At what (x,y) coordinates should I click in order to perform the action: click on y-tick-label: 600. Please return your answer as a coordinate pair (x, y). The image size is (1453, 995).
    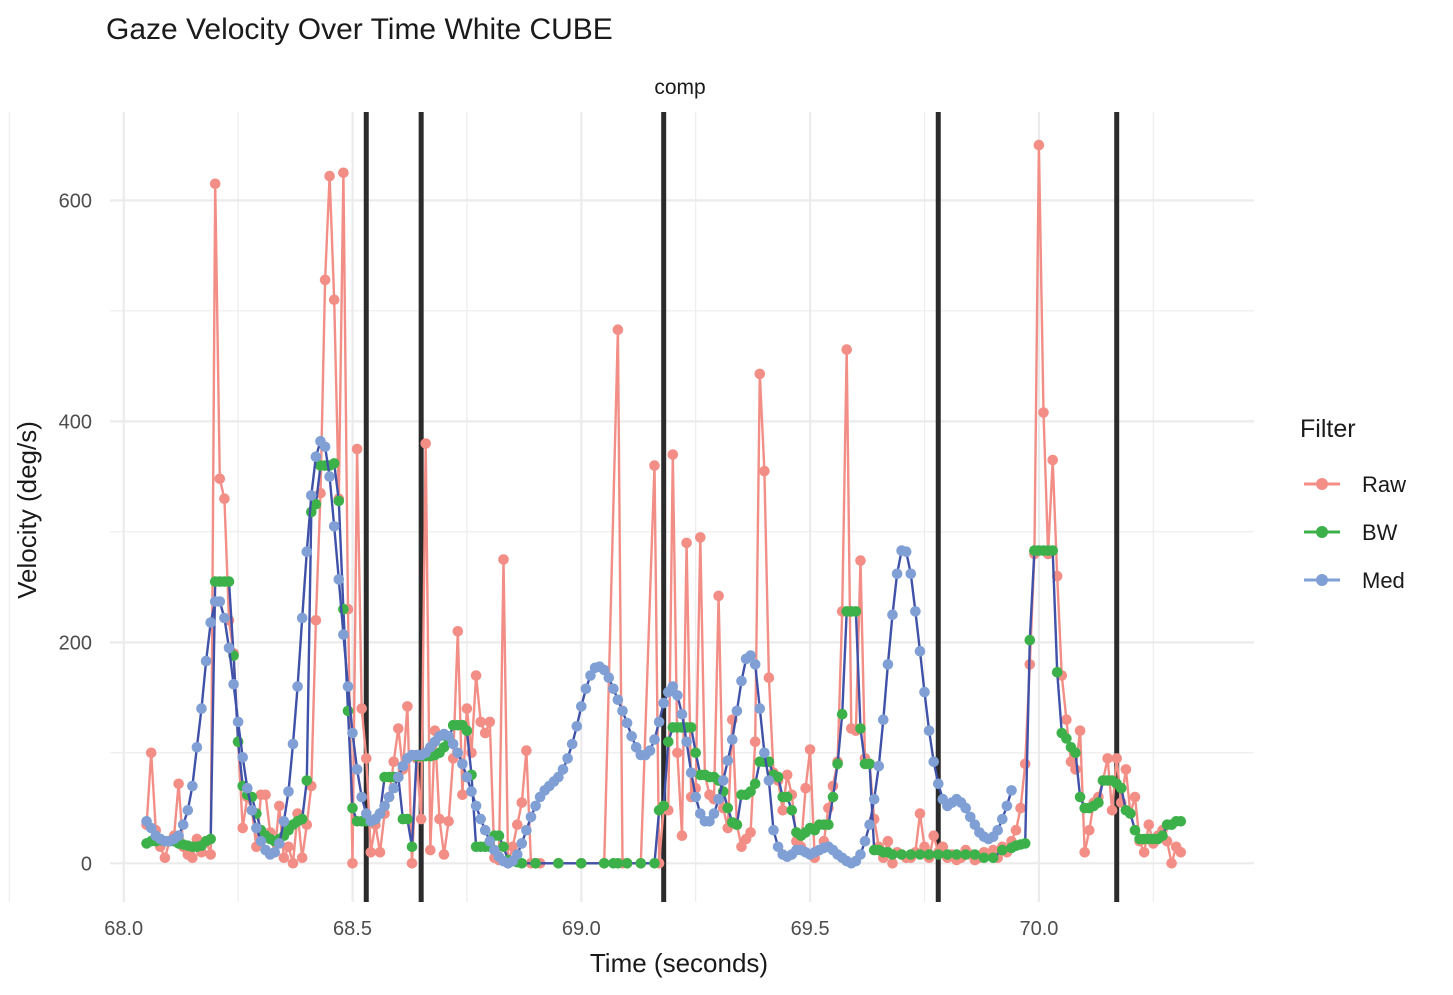
    Looking at the image, I should click on (75, 201).